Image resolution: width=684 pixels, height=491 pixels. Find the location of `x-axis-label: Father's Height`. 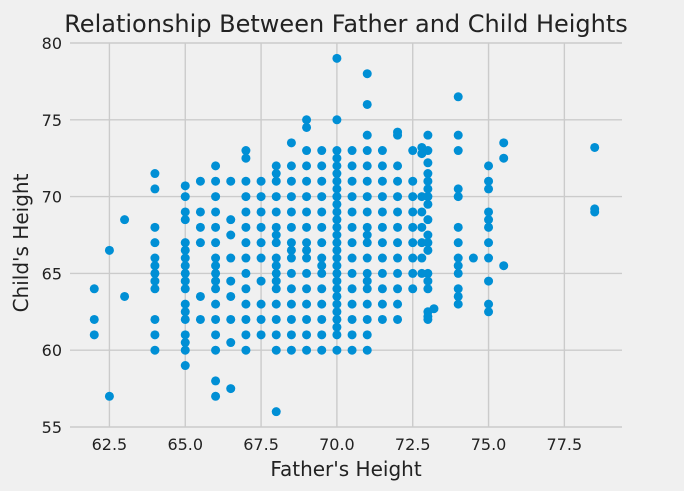

x-axis-label: Father's Height is located at coordinates (346, 469).